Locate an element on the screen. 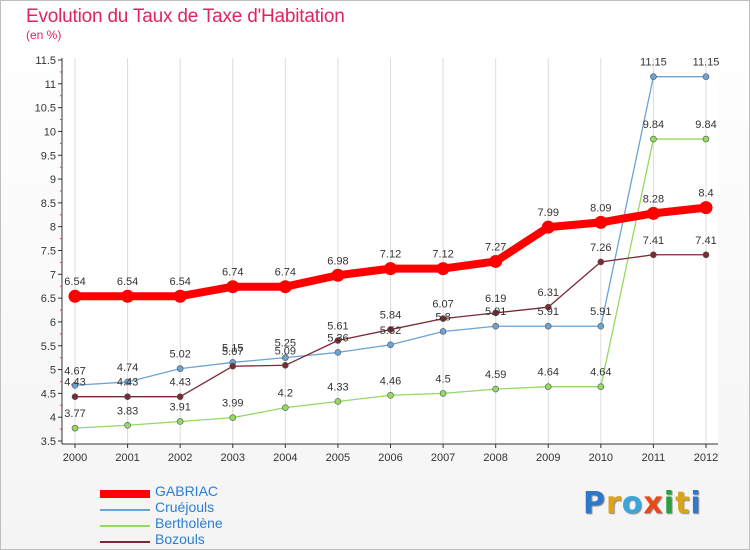 This screenshot has height=550, width=750. data-label: 4.46 is located at coordinates (390, 381).